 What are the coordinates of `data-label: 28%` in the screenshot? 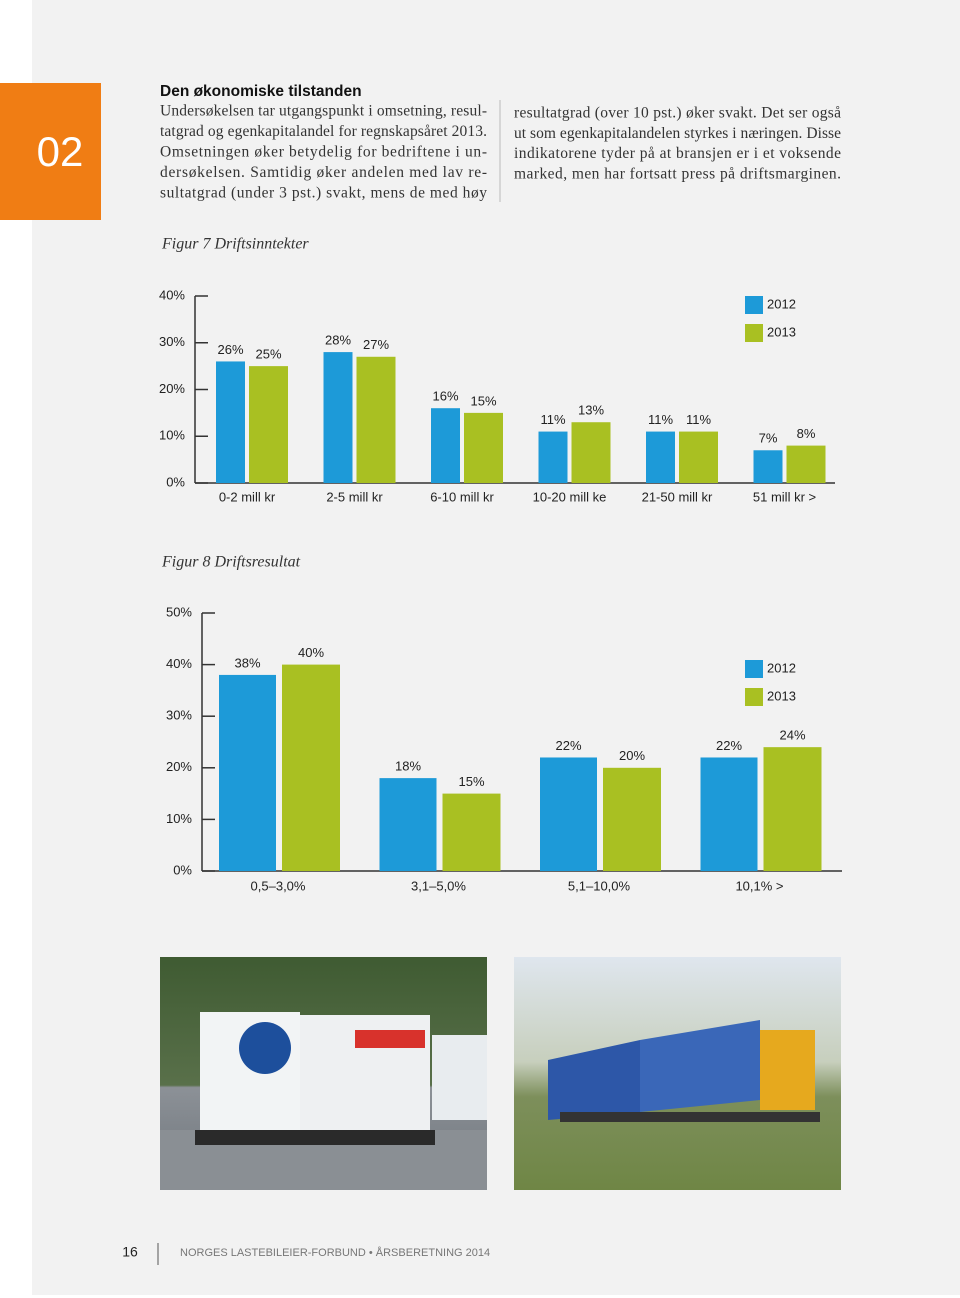 It's located at (338, 340).